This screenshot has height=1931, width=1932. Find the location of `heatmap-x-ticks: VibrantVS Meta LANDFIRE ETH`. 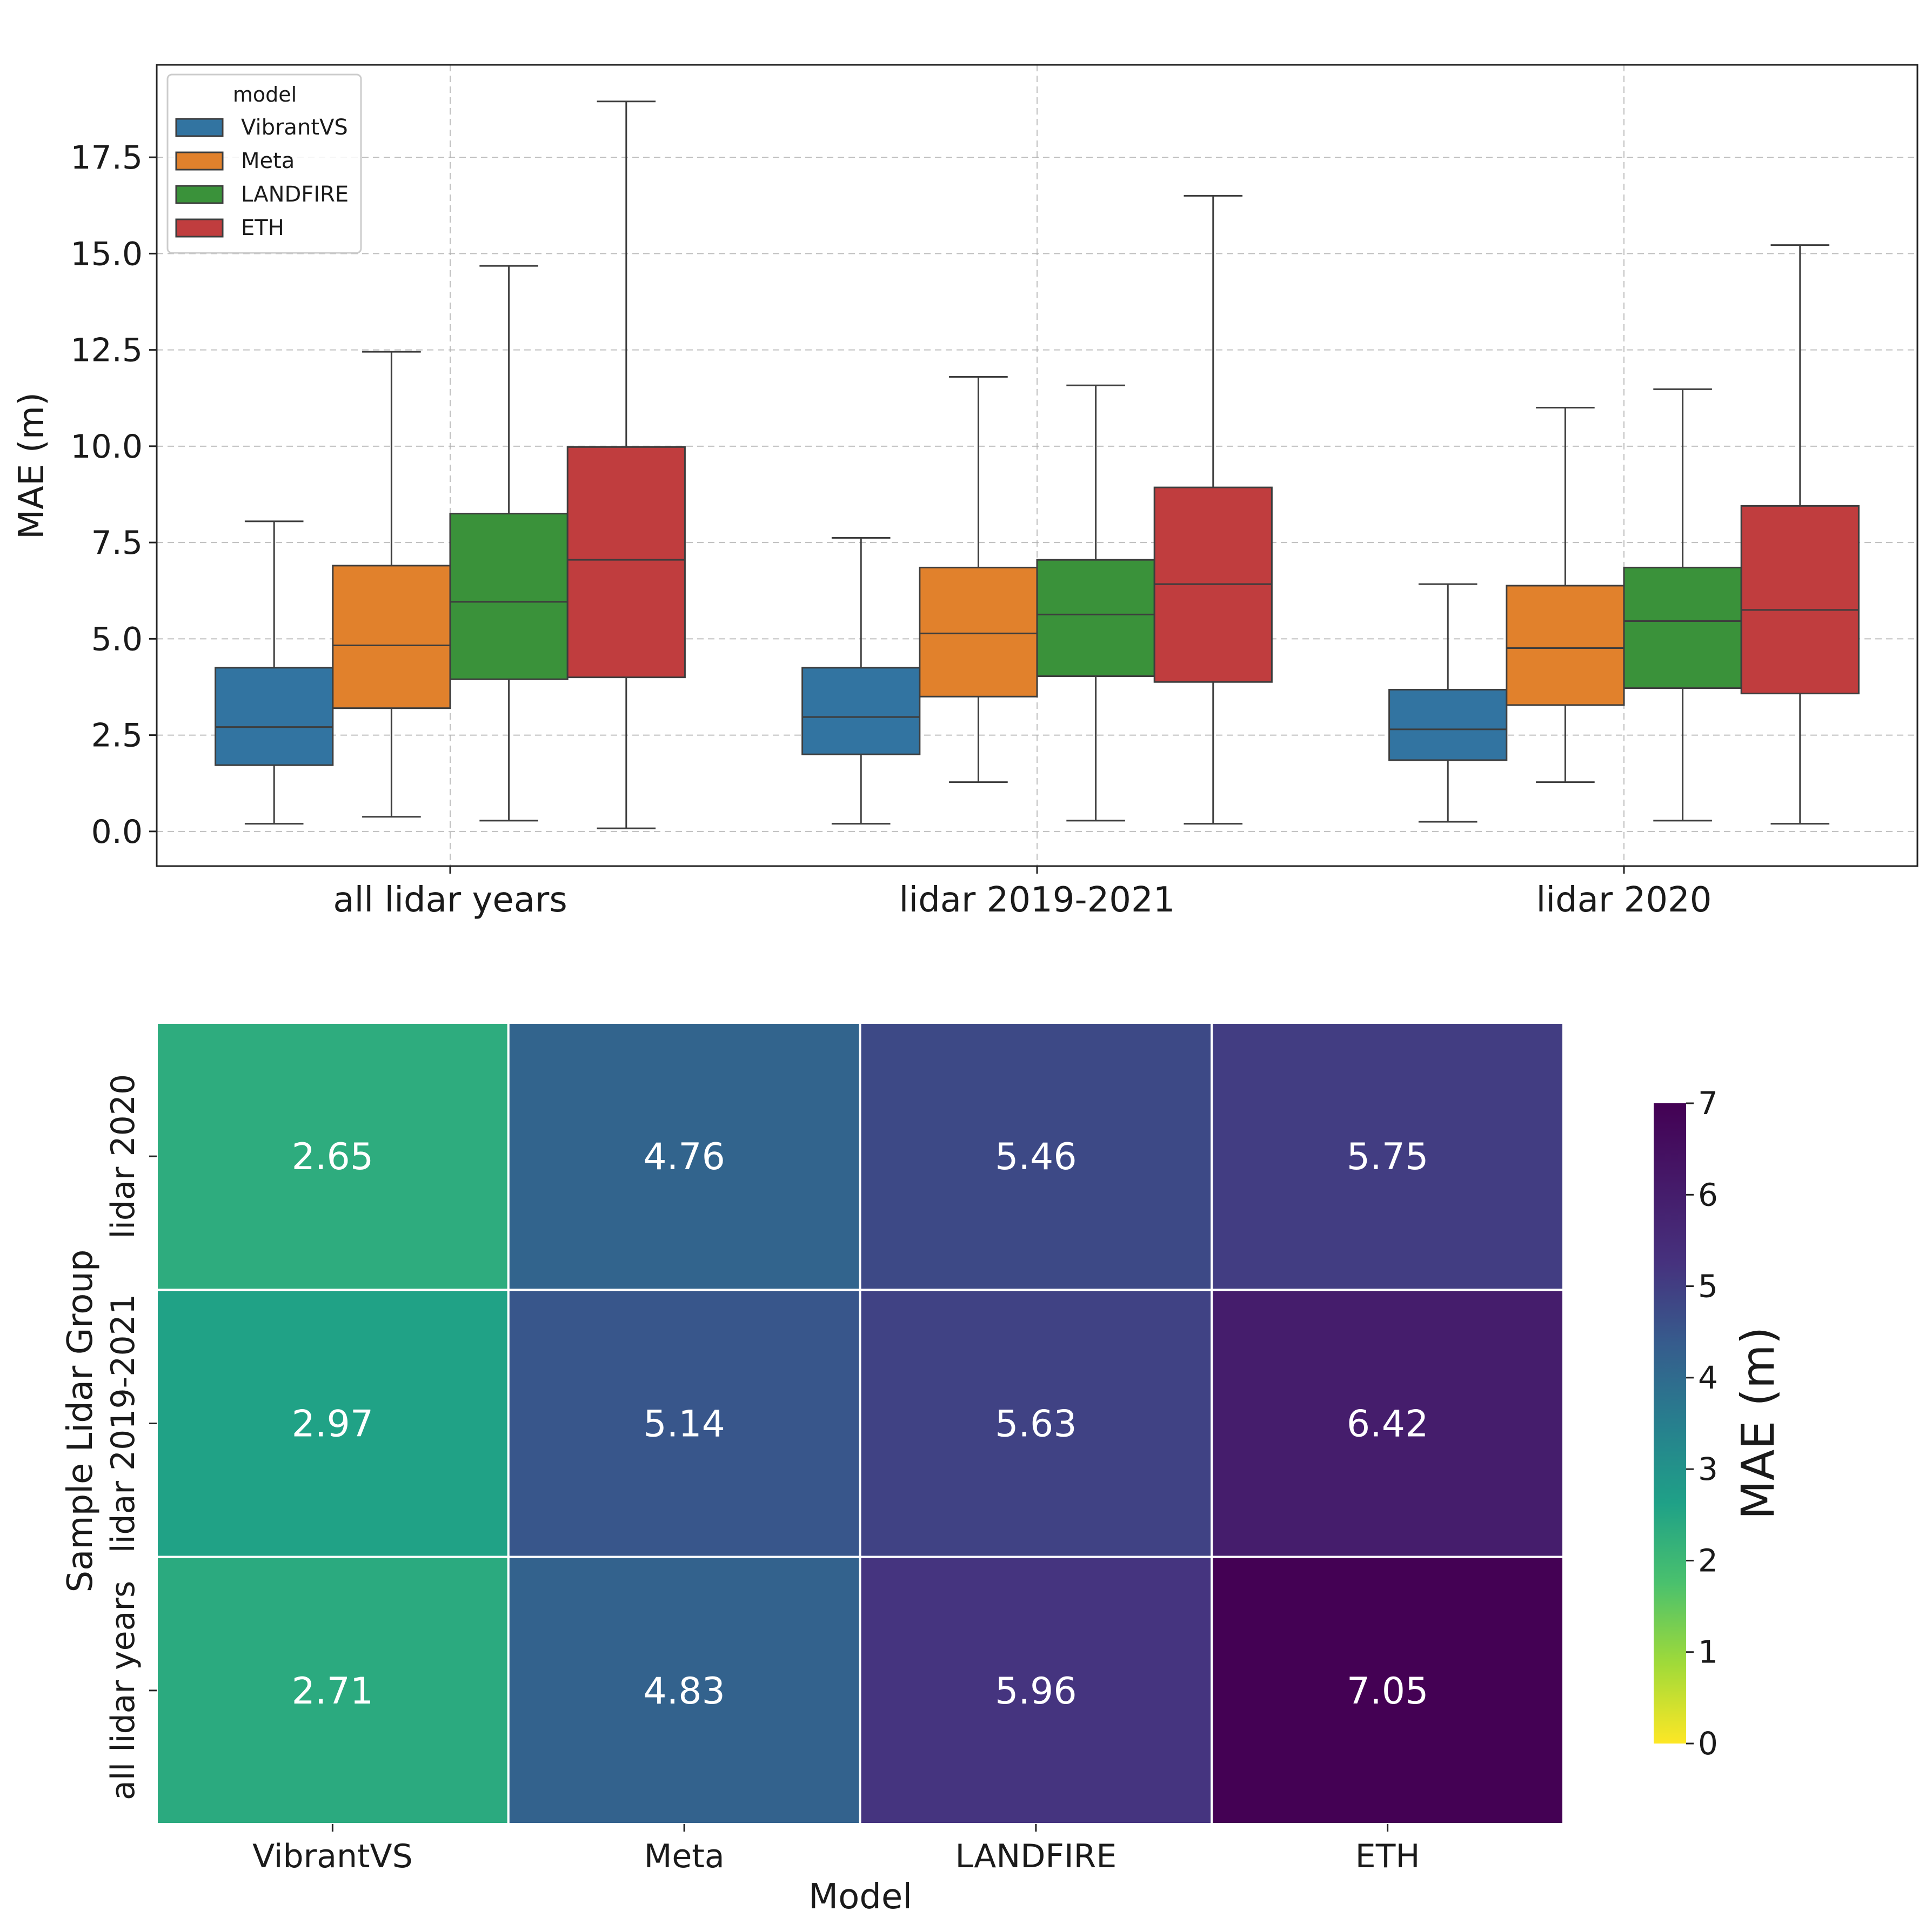

heatmap-x-ticks: VibrantVS Meta LANDFIRE ETH is located at coordinates (836, 1850).